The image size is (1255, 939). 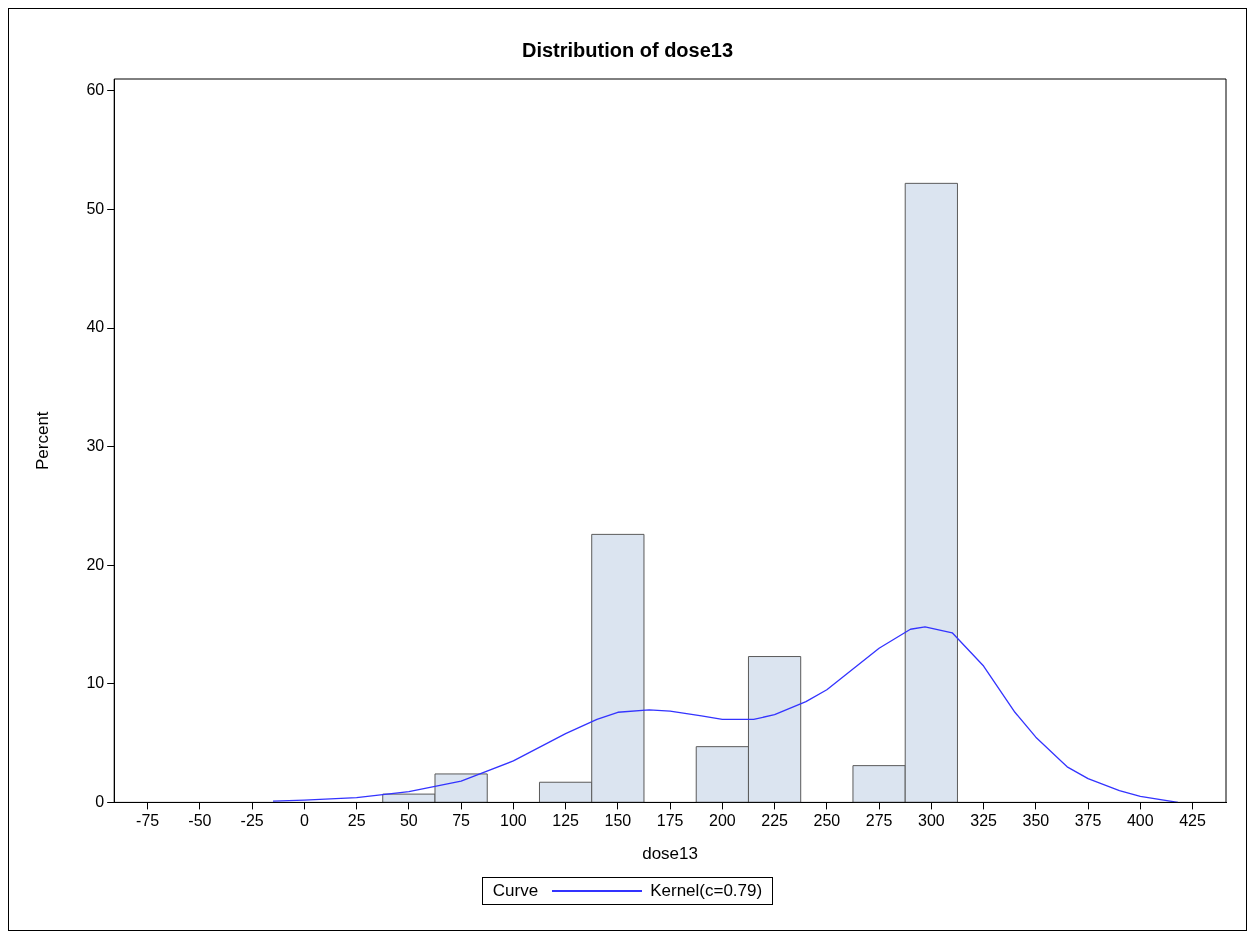 I want to click on x-tick-label: 0, so click(x=304, y=821).